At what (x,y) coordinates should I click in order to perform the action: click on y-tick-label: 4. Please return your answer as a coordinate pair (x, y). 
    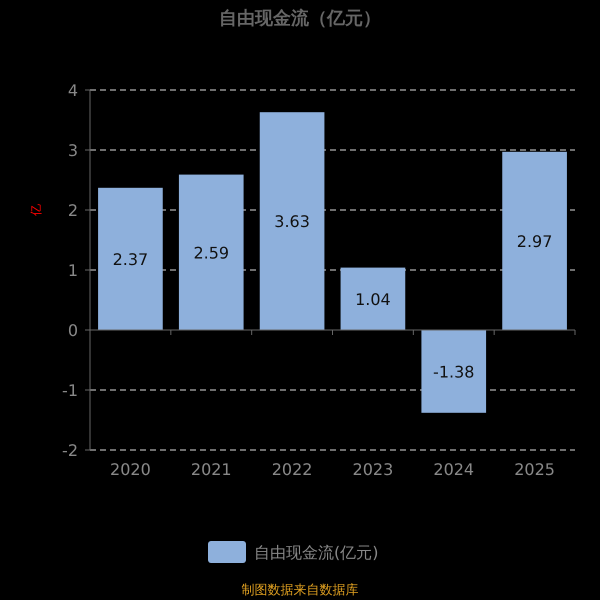
    Looking at the image, I should click on (73, 90).